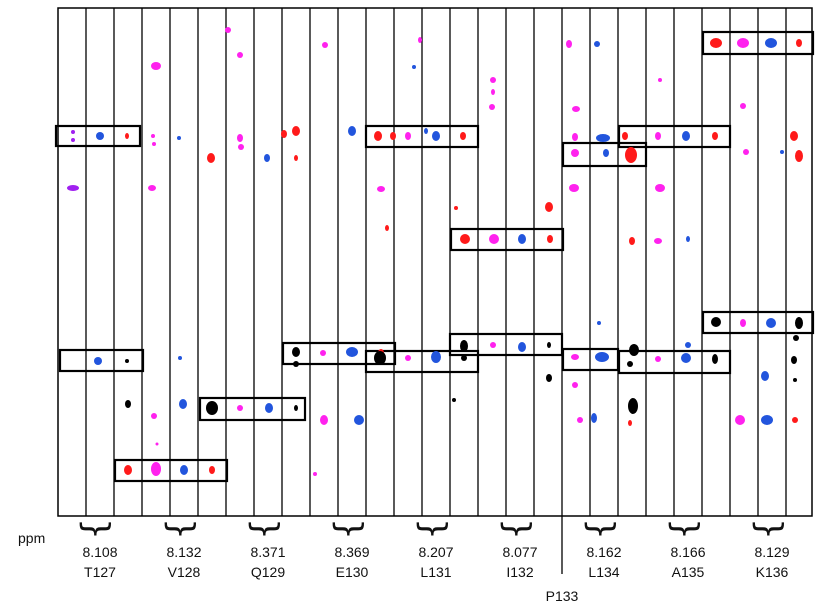 Image resolution: width=822 pixels, height=609 pixels. I want to click on box-k136-low, so click(758, 322).